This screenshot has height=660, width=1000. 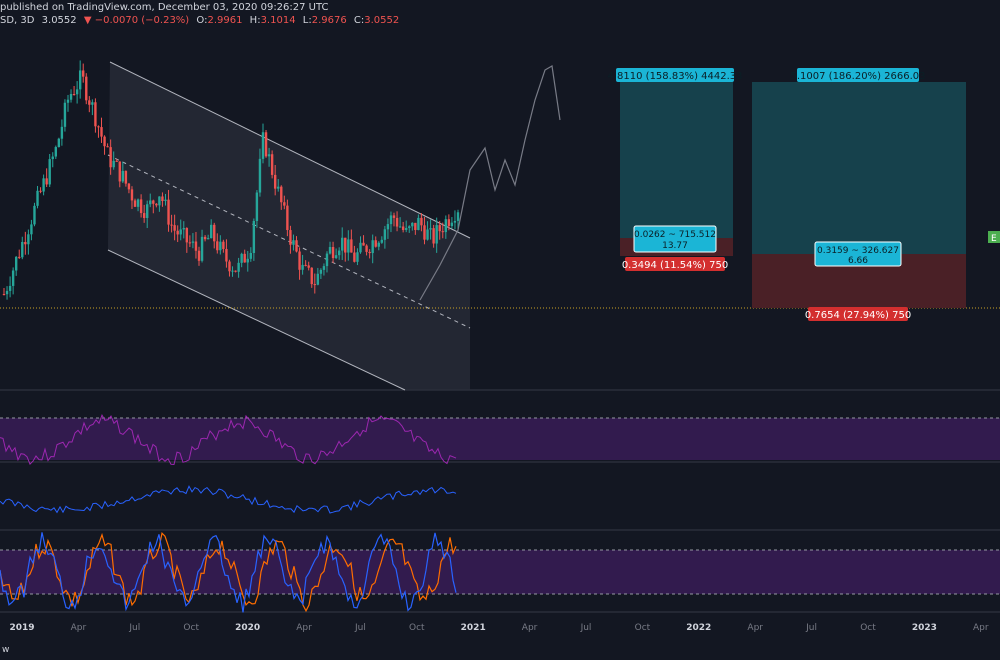 I want to click on obv-line, so click(x=228, y=499).